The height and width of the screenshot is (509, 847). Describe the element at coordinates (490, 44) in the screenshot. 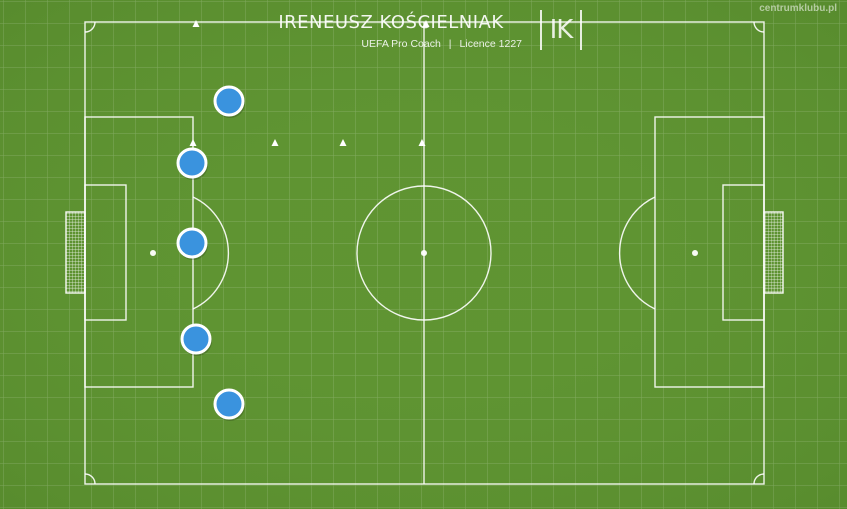

I see `coach-licence: Licence 1227` at that location.